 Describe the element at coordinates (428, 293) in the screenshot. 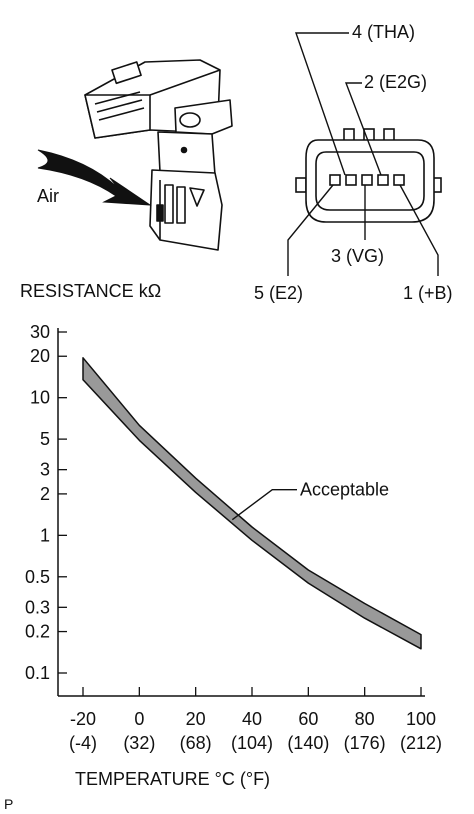

I see `pin-label-b: 1 (+B)` at that location.